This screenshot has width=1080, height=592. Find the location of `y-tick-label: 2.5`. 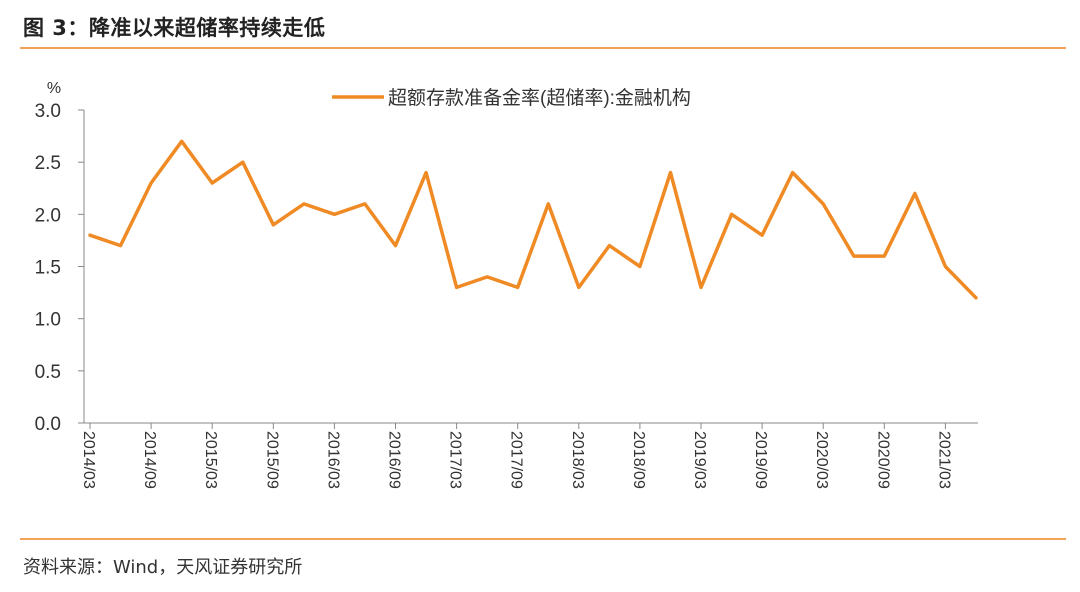

y-tick-label: 2.5 is located at coordinates (48, 163).